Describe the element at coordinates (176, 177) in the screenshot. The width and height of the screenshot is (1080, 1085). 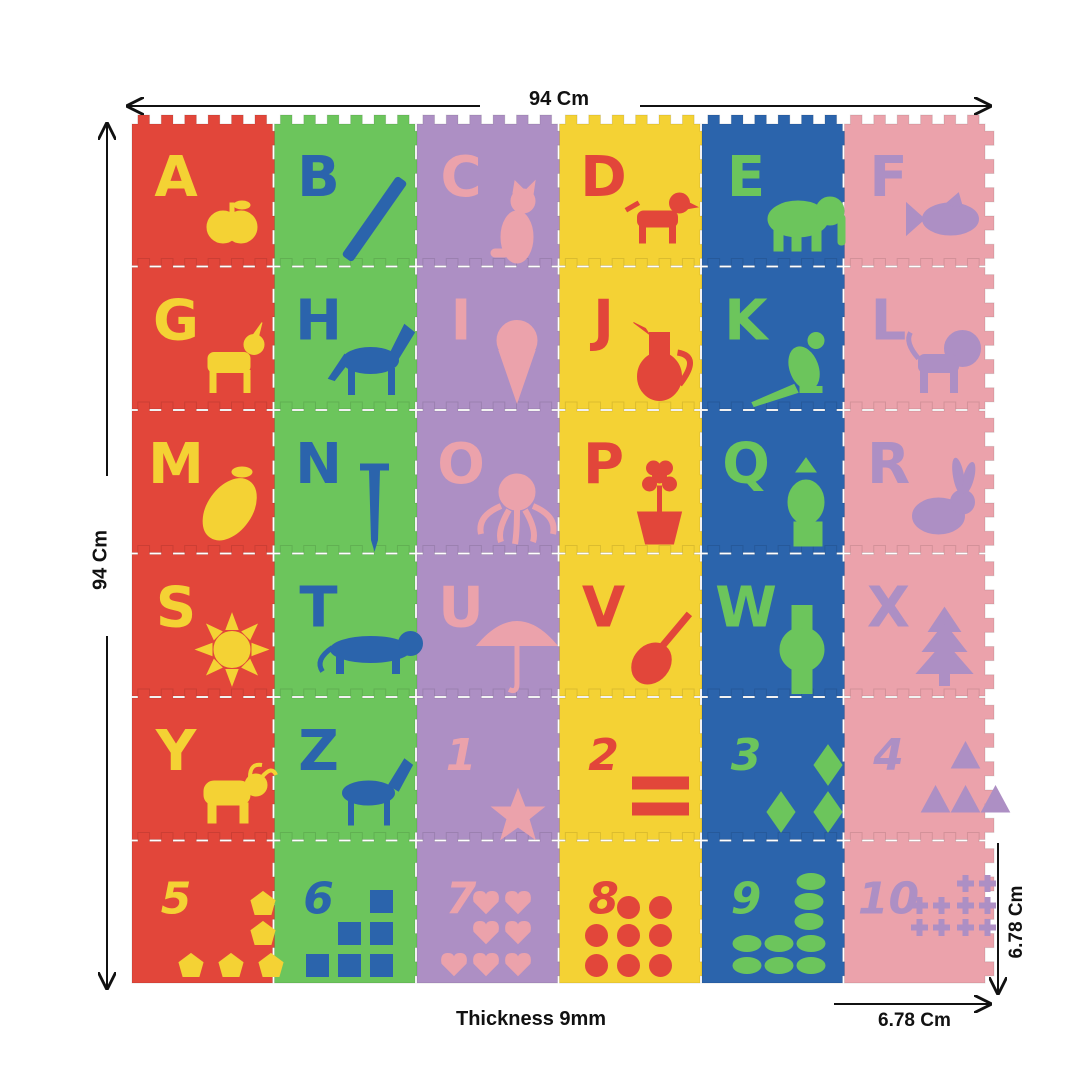
I see `tile-glyph: A` at that location.